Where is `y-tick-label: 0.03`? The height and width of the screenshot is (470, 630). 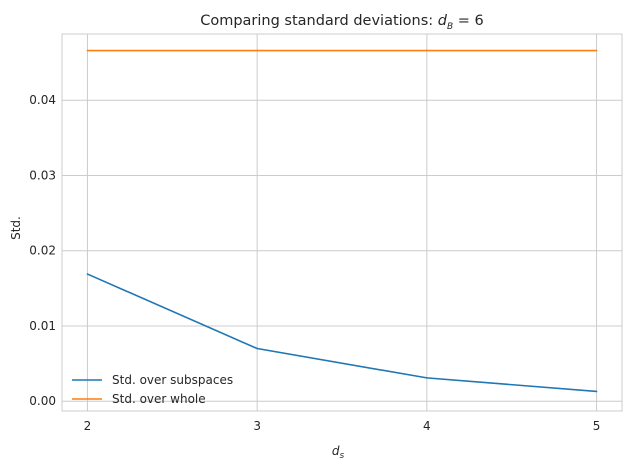 y-tick-label: 0.03 is located at coordinates (42, 175).